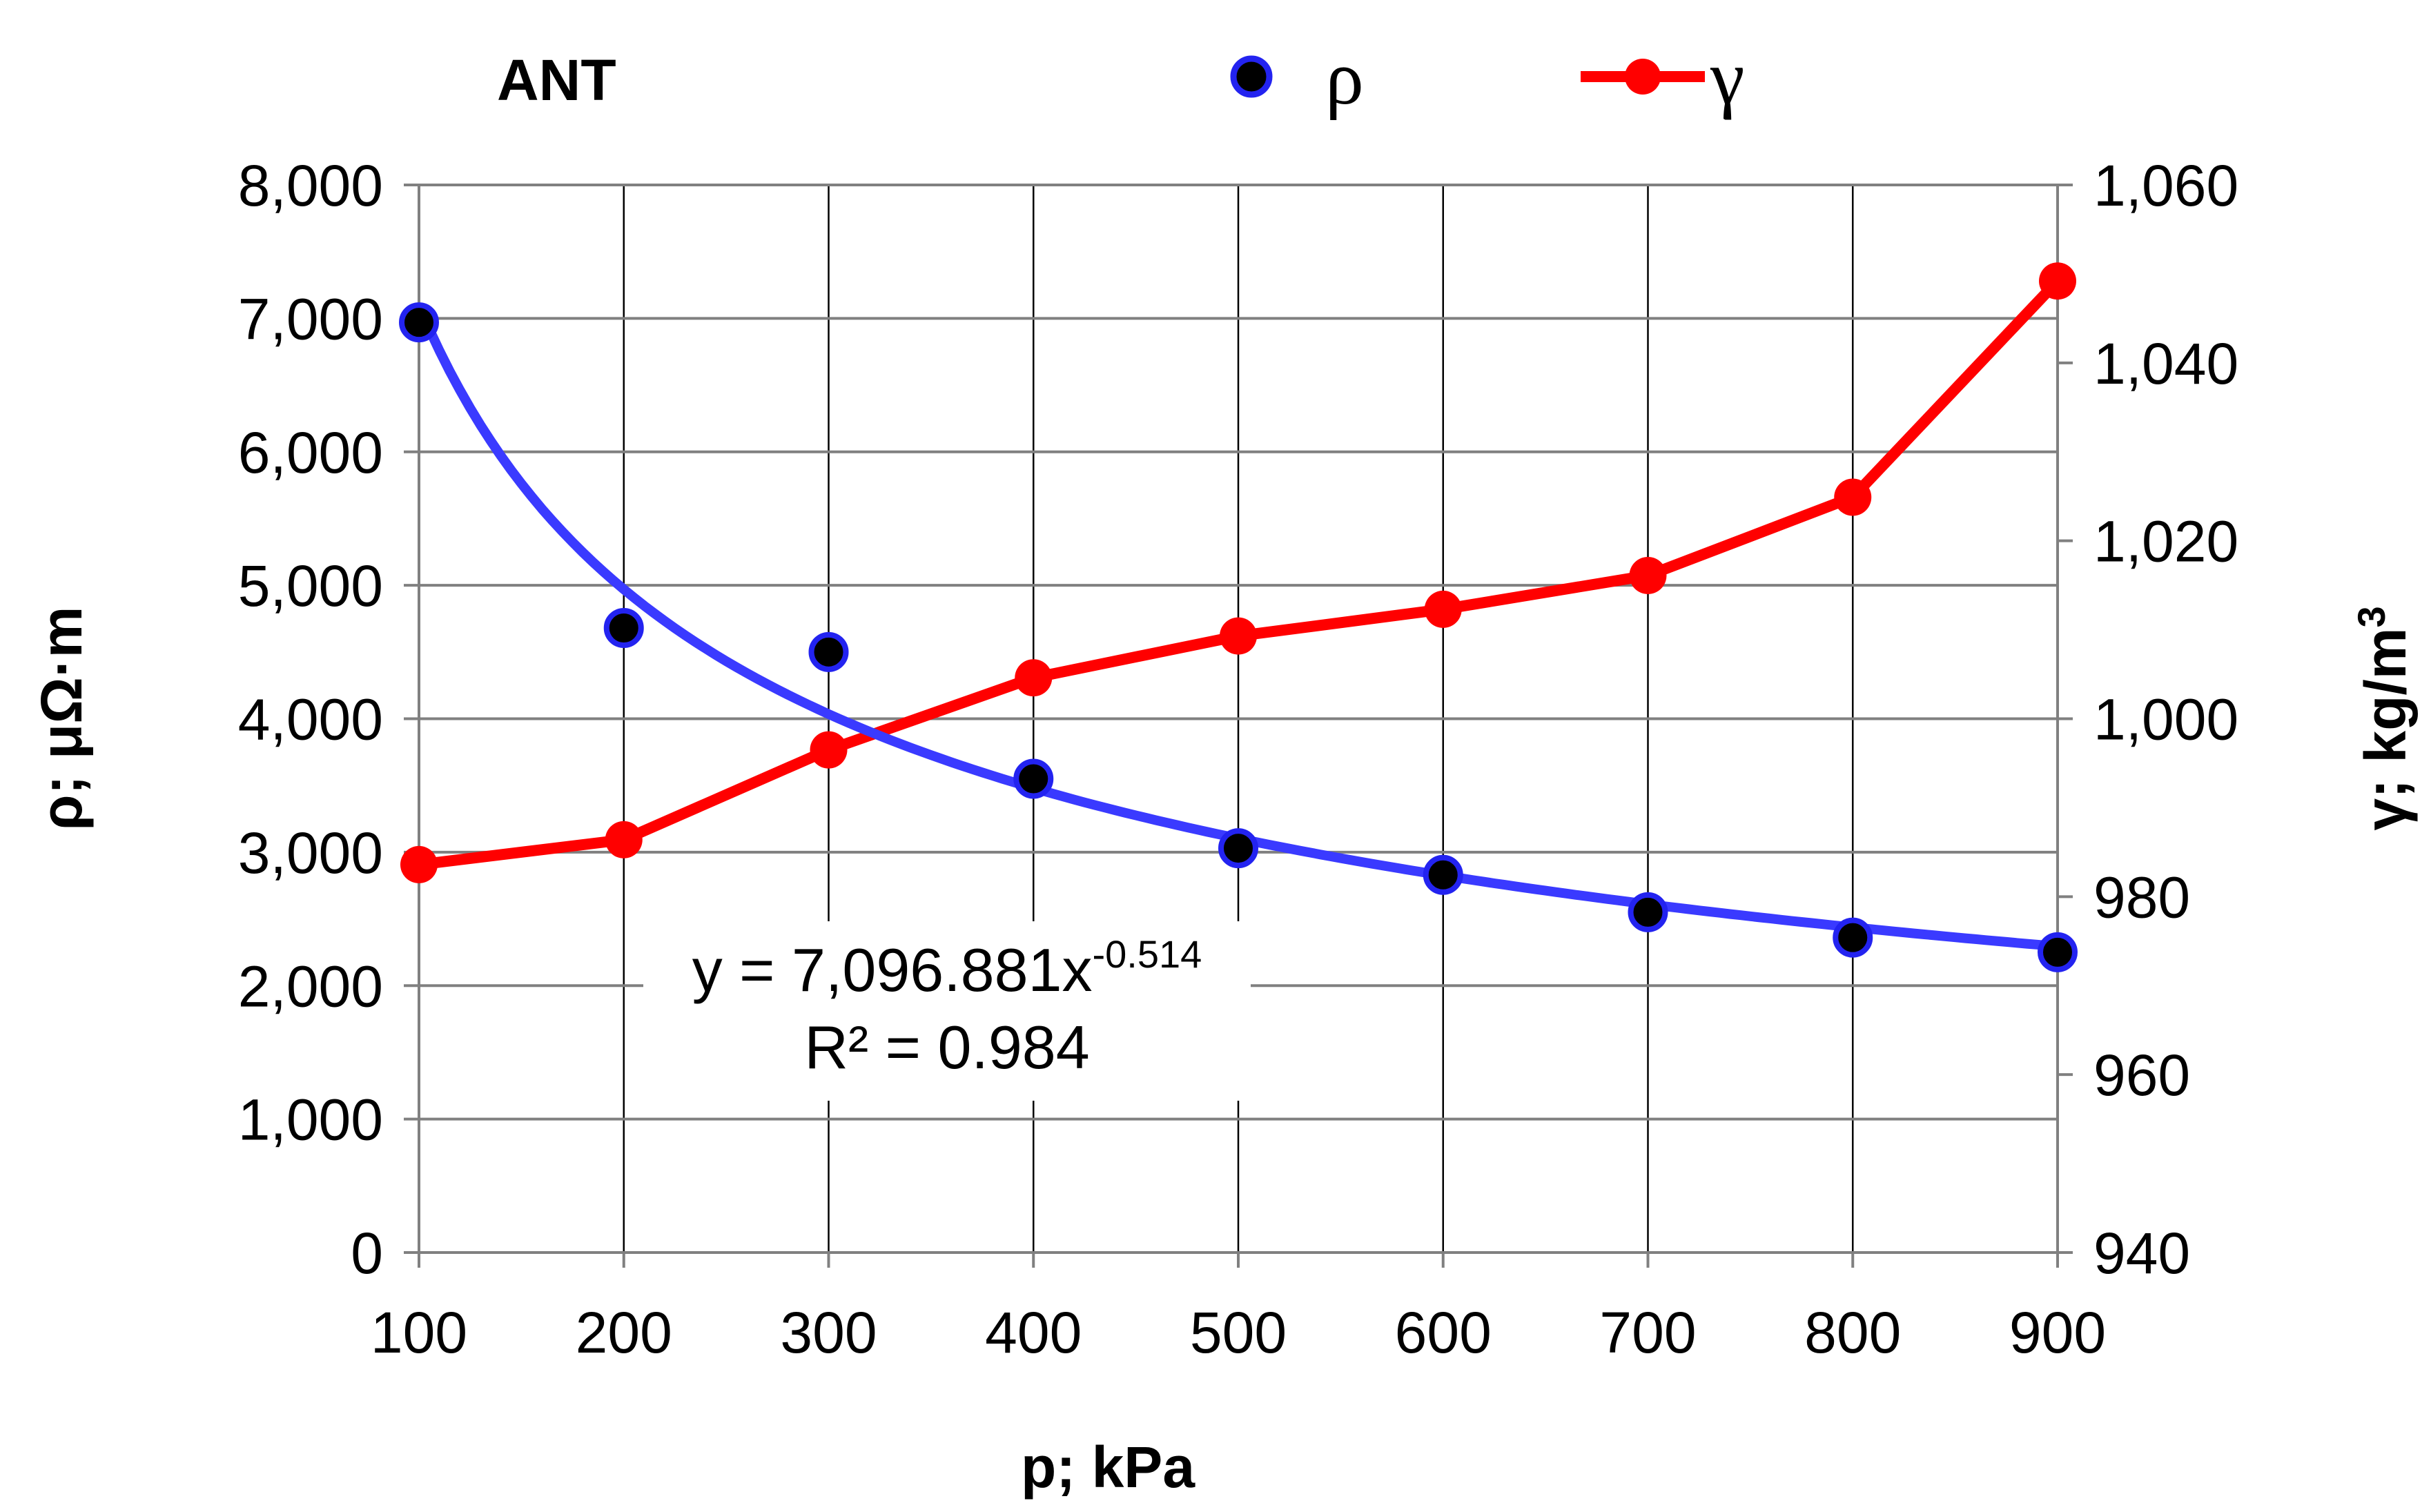 Image resolution: width=2431 pixels, height=1512 pixels. What do you see at coordinates (2141, 897) in the screenshot?
I see `right-y-tick-label: 980` at bounding box center [2141, 897].